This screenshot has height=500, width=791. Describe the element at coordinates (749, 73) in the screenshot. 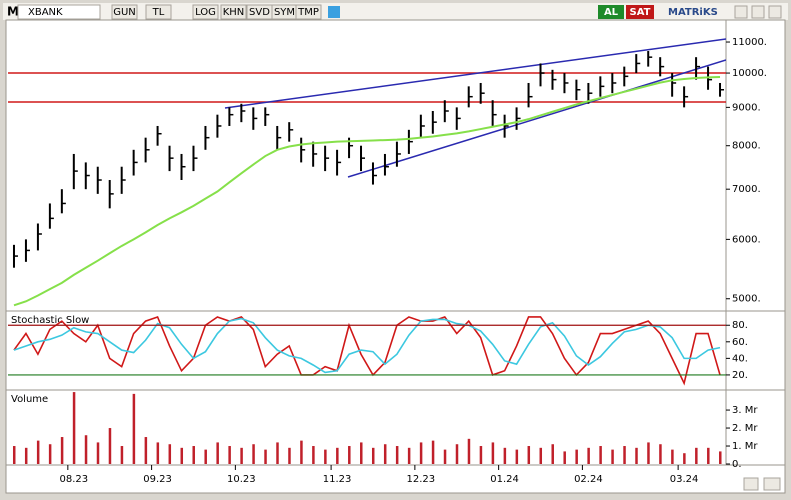

I see `y-tick-label: 10000.` at that location.